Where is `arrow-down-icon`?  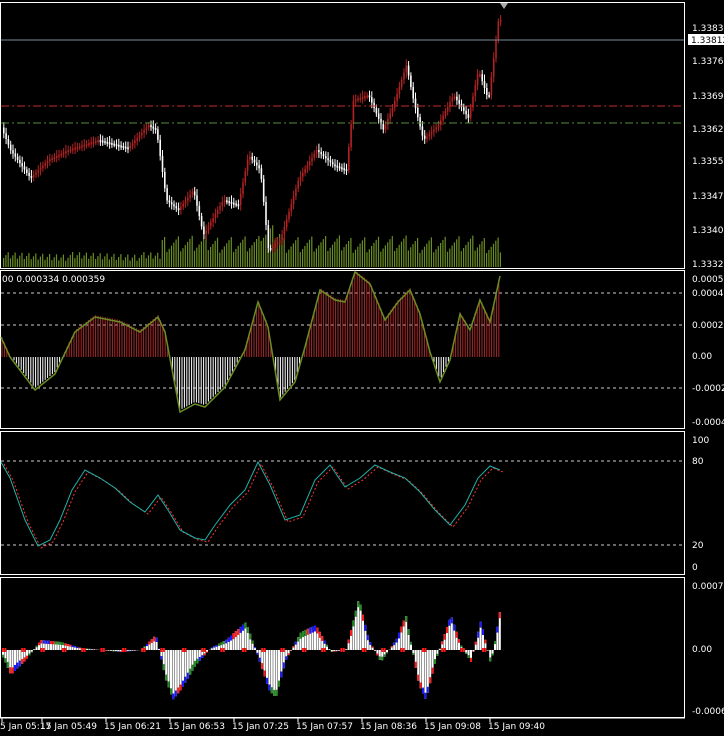 arrow-down-icon is located at coordinates (504, 6).